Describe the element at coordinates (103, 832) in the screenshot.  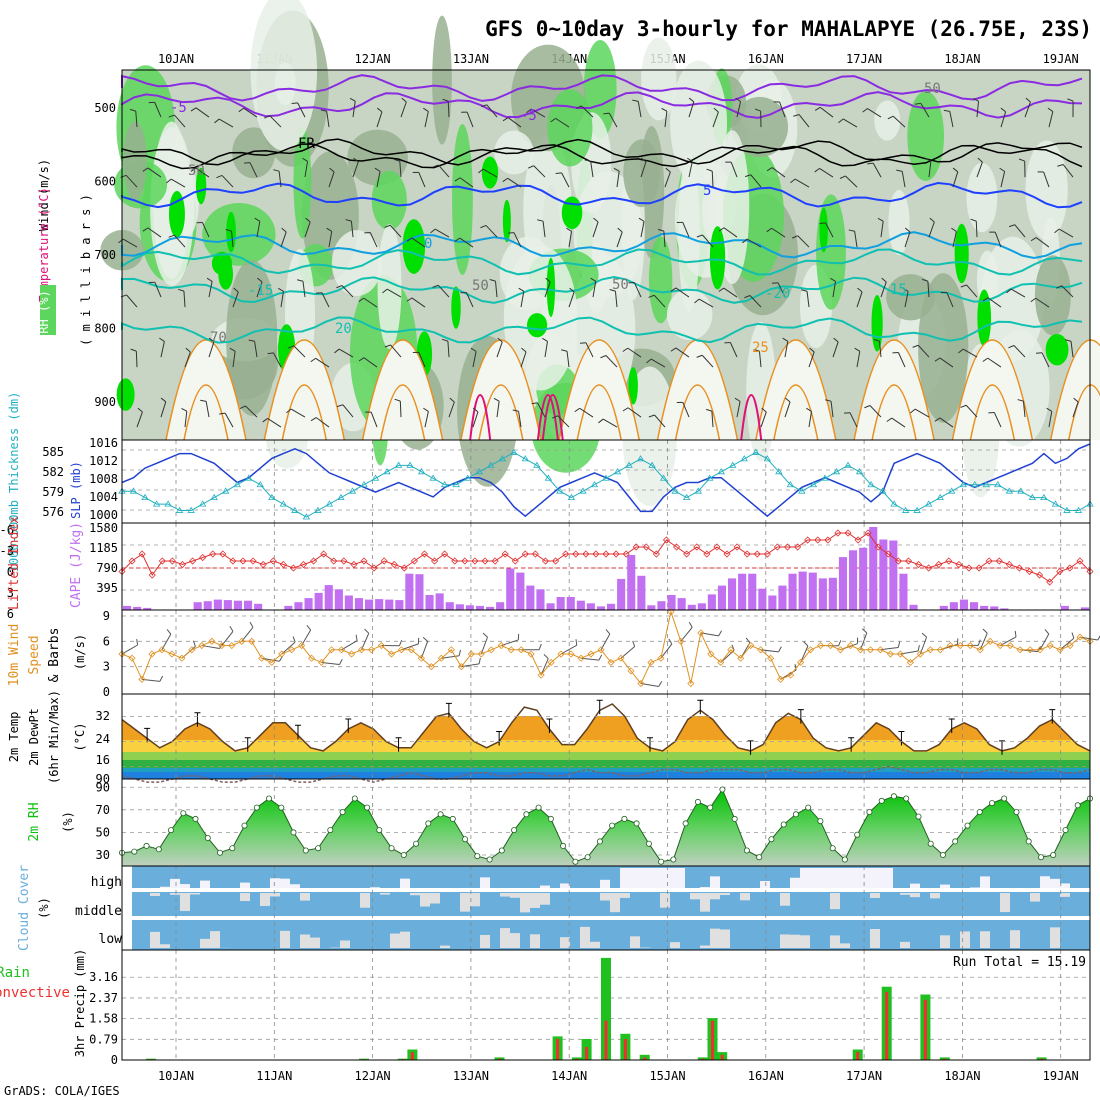
I see `y-tick-label: 50` at that location.